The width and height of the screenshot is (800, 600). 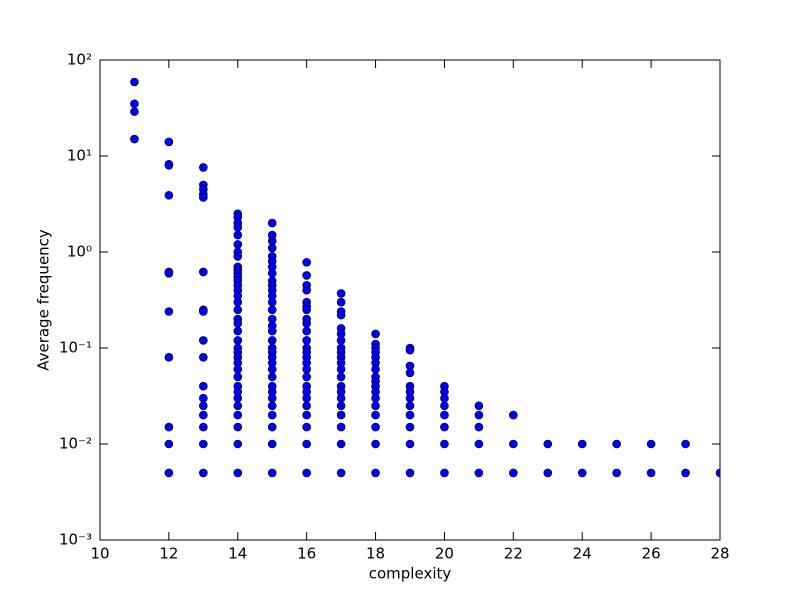 What do you see at coordinates (79, 252) in the screenshot?
I see `y-tick-label: 10⁰` at bounding box center [79, 252].